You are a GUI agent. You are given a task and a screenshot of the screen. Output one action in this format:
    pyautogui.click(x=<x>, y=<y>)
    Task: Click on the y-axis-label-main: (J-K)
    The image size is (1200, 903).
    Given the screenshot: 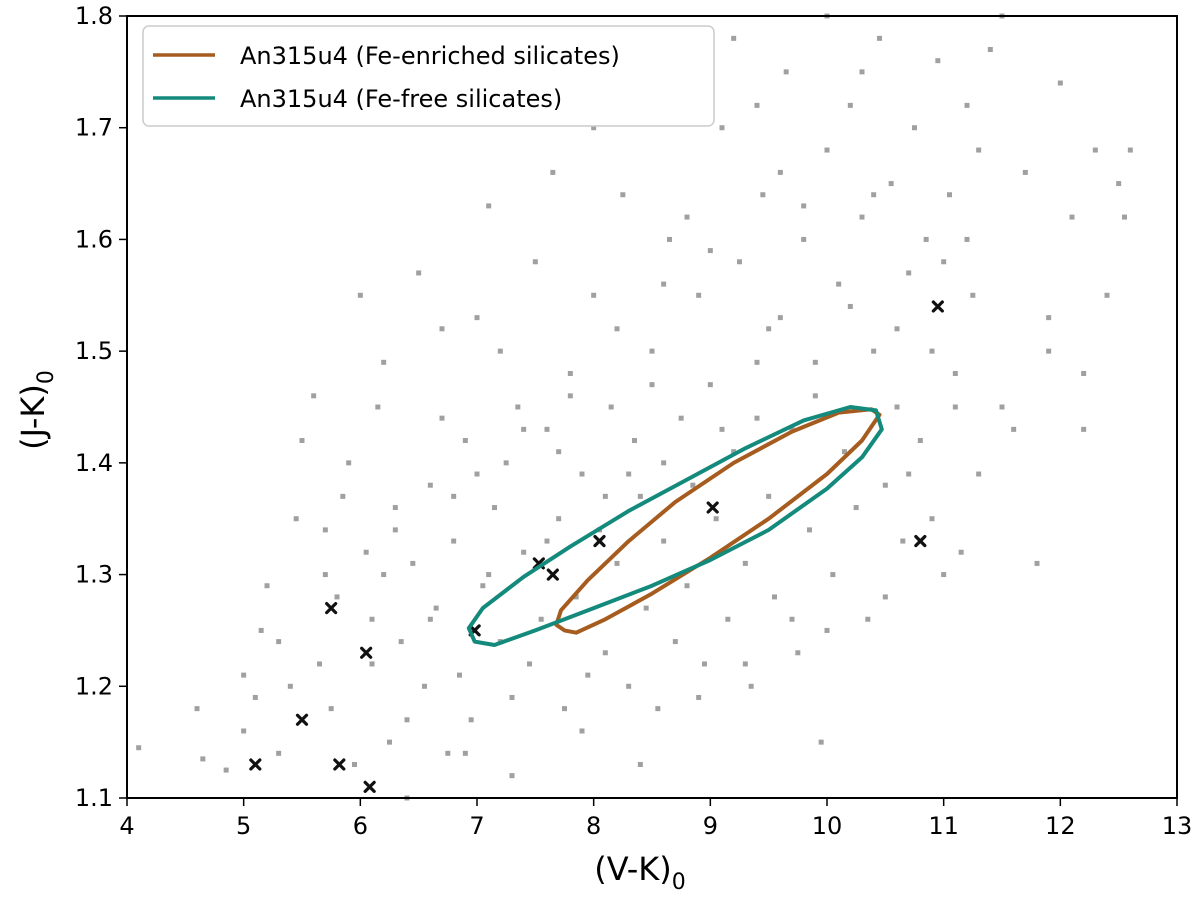 What is the action you would take?
    pyautogui.click(x=33, y=417)
    